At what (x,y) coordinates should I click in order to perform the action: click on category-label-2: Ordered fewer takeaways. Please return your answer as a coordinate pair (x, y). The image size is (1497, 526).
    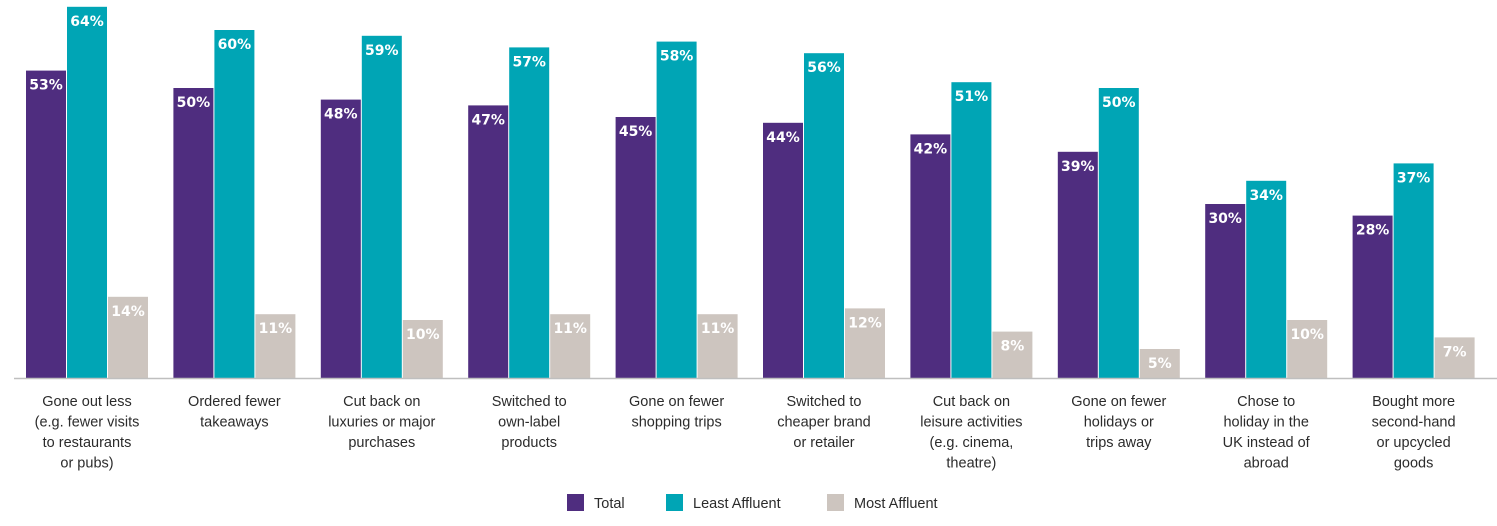
    Looking at the image, I should click on (234, 412).